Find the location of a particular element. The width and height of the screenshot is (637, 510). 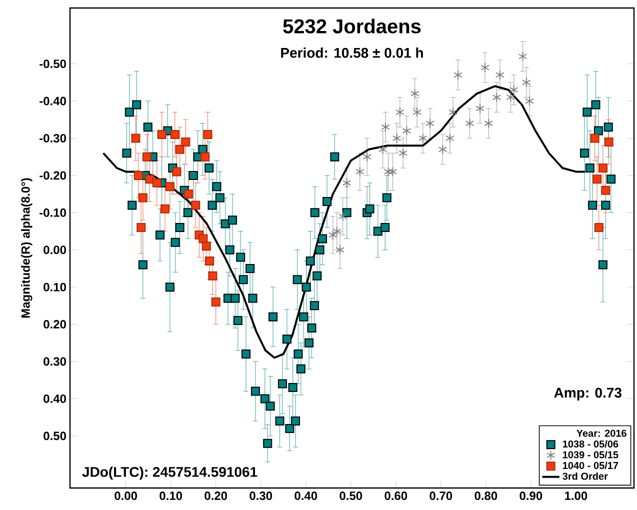

legend-label: 1040 - 05/17 is located at coordinates (590, 466).